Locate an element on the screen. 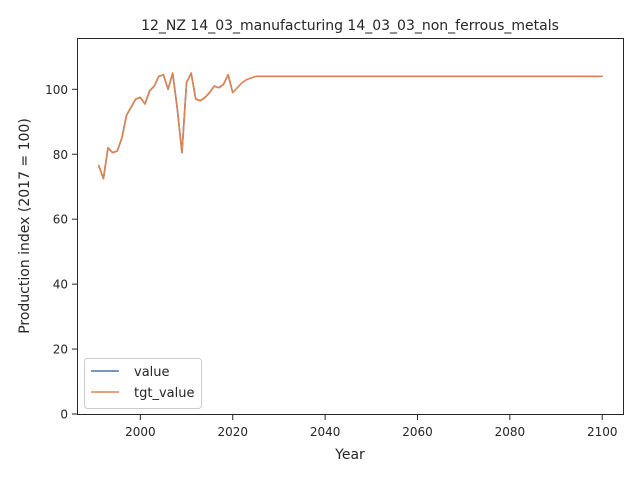  y-tick-label: 20 is located at coordinates (60, 350).